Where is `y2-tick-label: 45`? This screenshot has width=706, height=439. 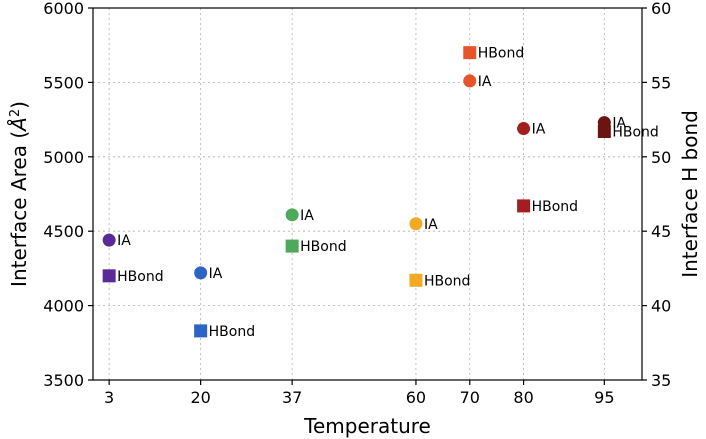
y2-tick-label: 45 is located at coordinates (661, 231).